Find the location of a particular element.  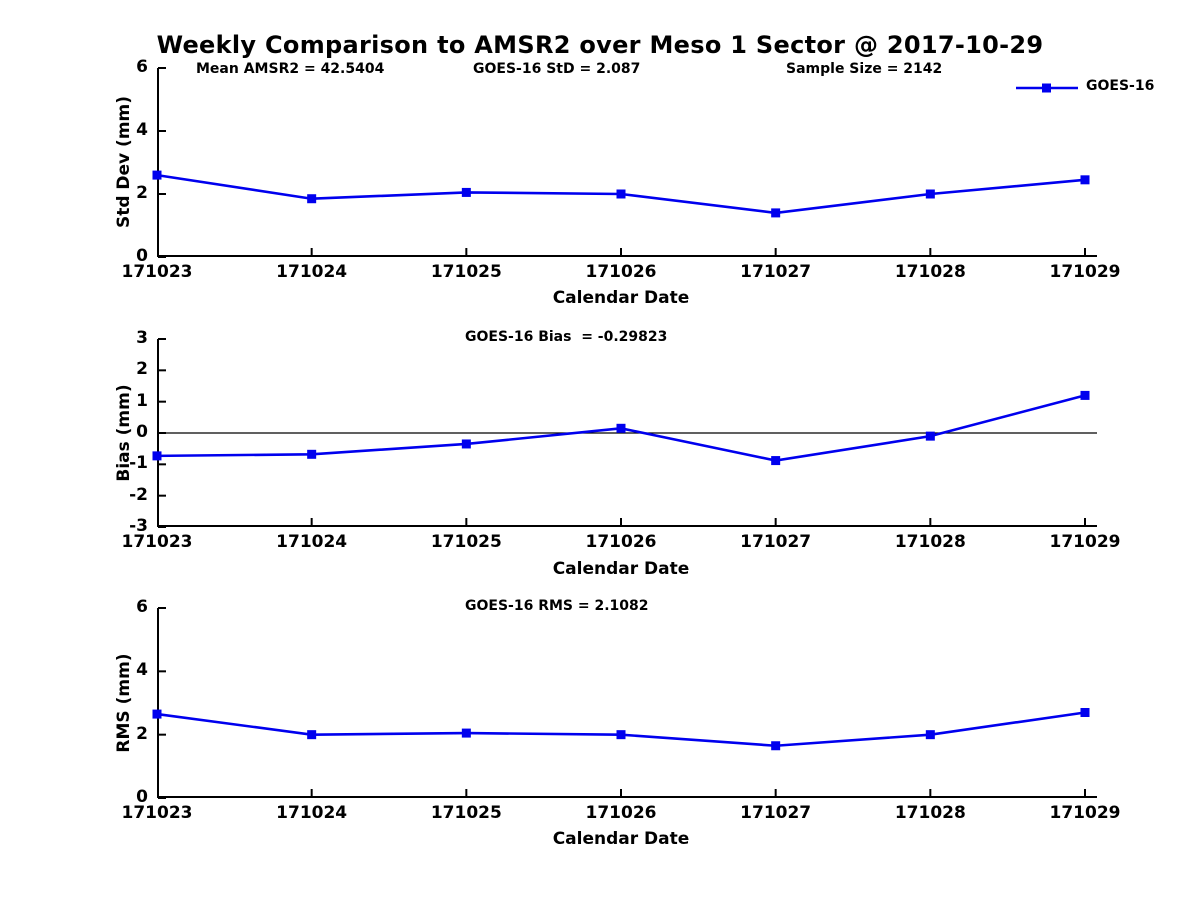

legend-label: GOES-16 is located at coordinates (1120, 86).